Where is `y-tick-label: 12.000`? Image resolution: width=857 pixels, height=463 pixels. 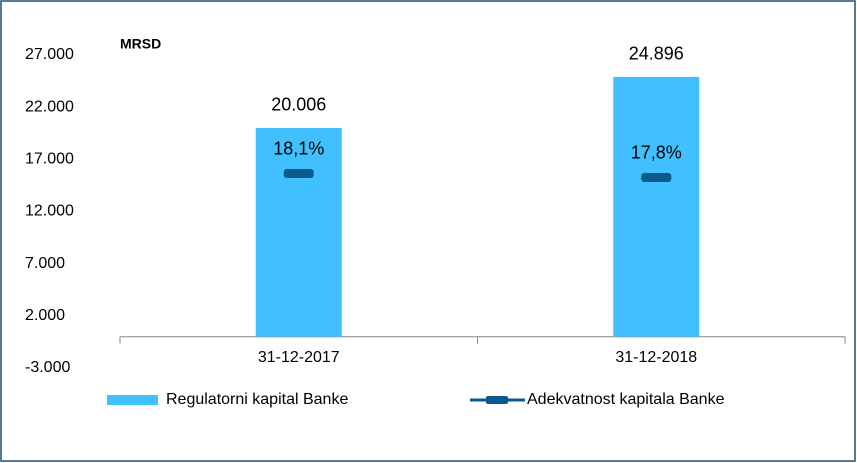
y-tick-label: 12.000 is located at coordinates (49, 211).